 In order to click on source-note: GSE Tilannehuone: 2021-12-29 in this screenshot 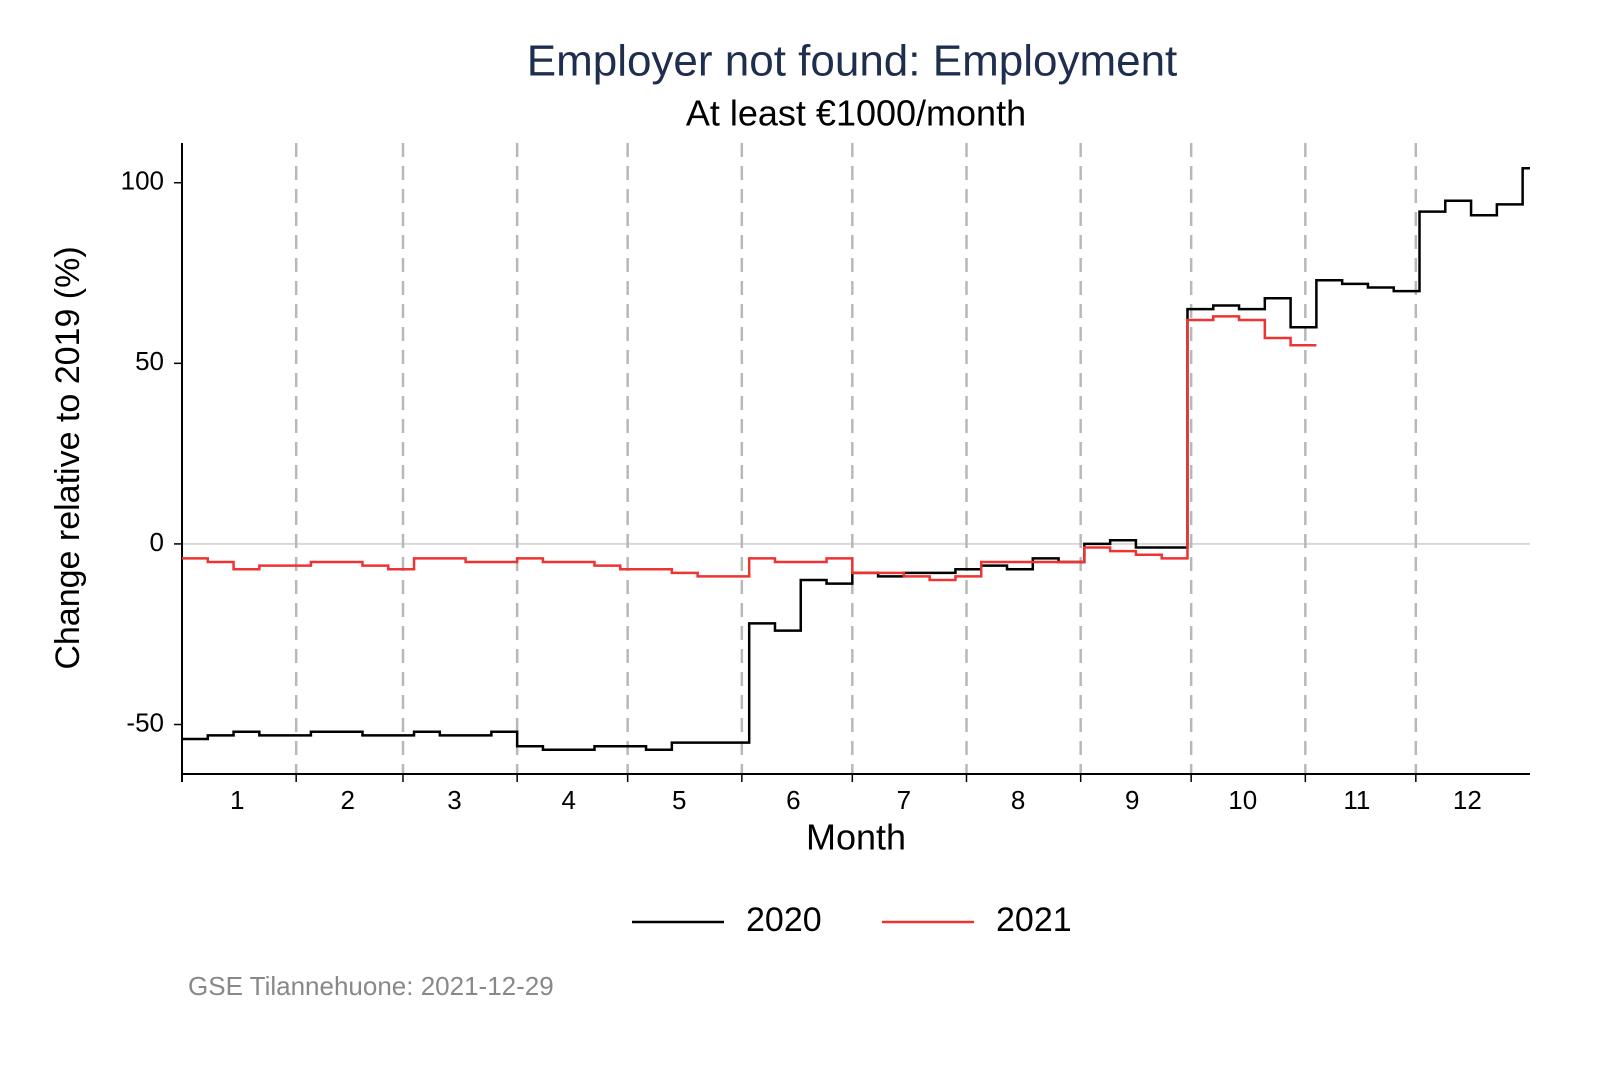, I will do `click(371, 986)`.